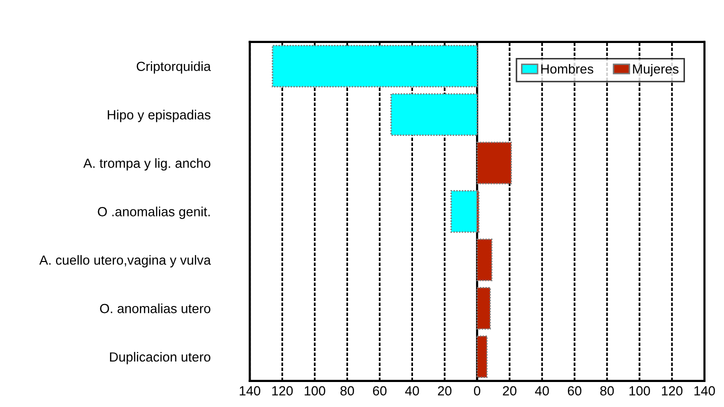  Describe the element at coordinates (160, 358) in the screenshot. I see `y-tick-label: Duplicacion utero` at that location.